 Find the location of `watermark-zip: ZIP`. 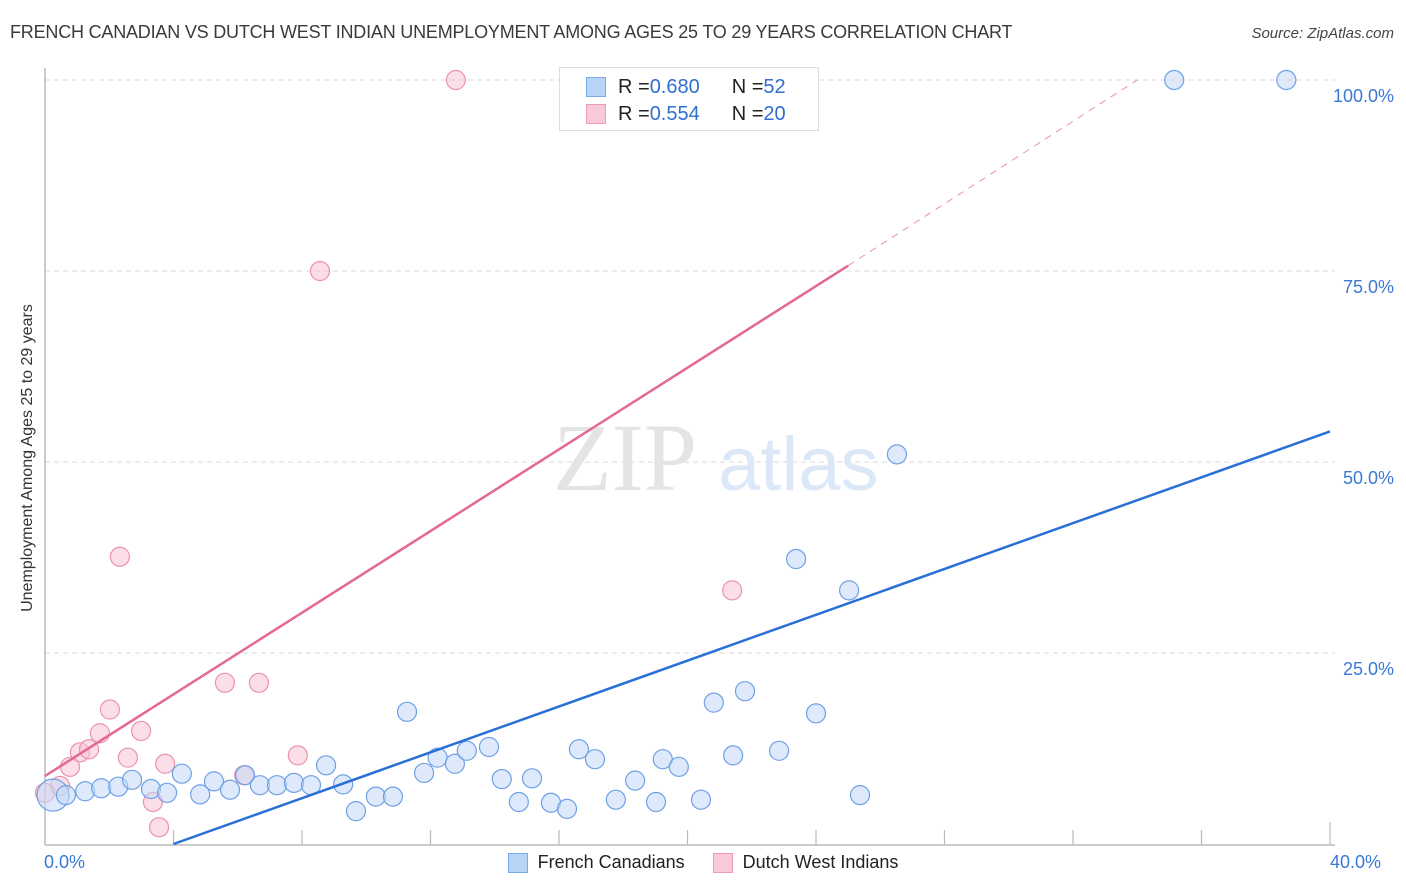

watermark-zip: ZIP is located at coordinates (625, 457).